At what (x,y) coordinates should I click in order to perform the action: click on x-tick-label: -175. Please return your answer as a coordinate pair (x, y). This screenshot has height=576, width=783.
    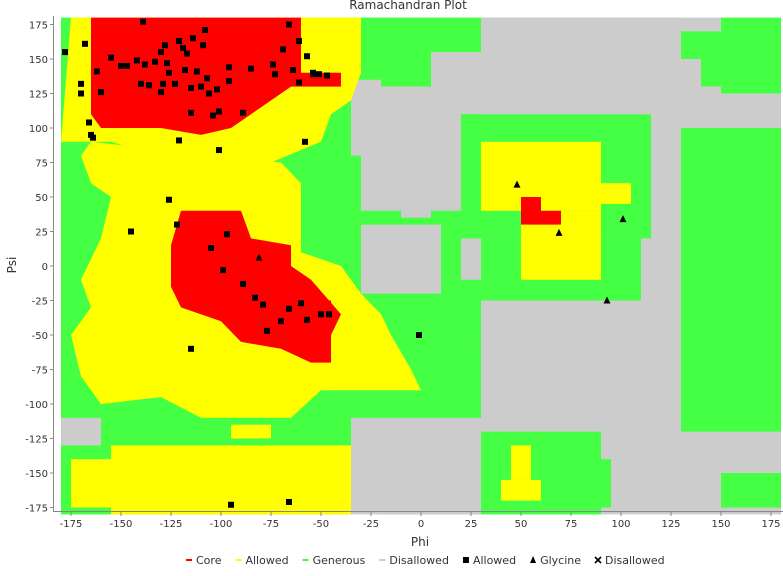
    Looking at the image, I should click on (71, 524).